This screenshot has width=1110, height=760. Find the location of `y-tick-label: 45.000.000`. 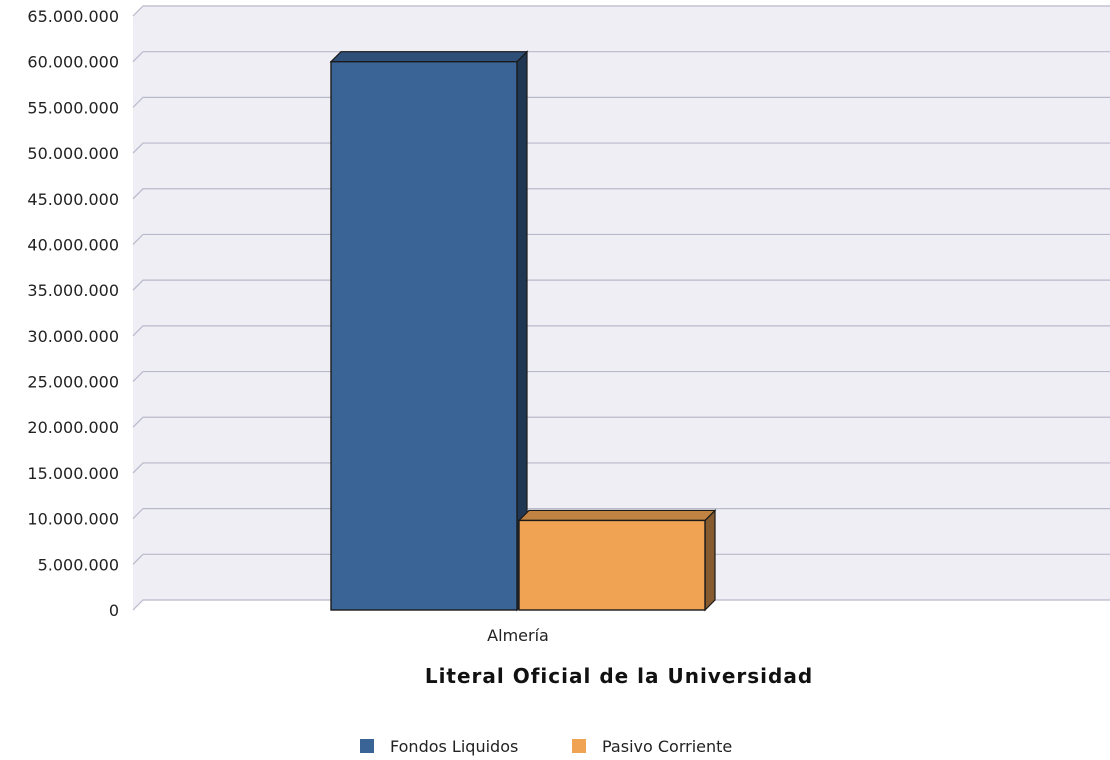

y-tick-label: 45.000.000 is located at coordinates (73, 199).